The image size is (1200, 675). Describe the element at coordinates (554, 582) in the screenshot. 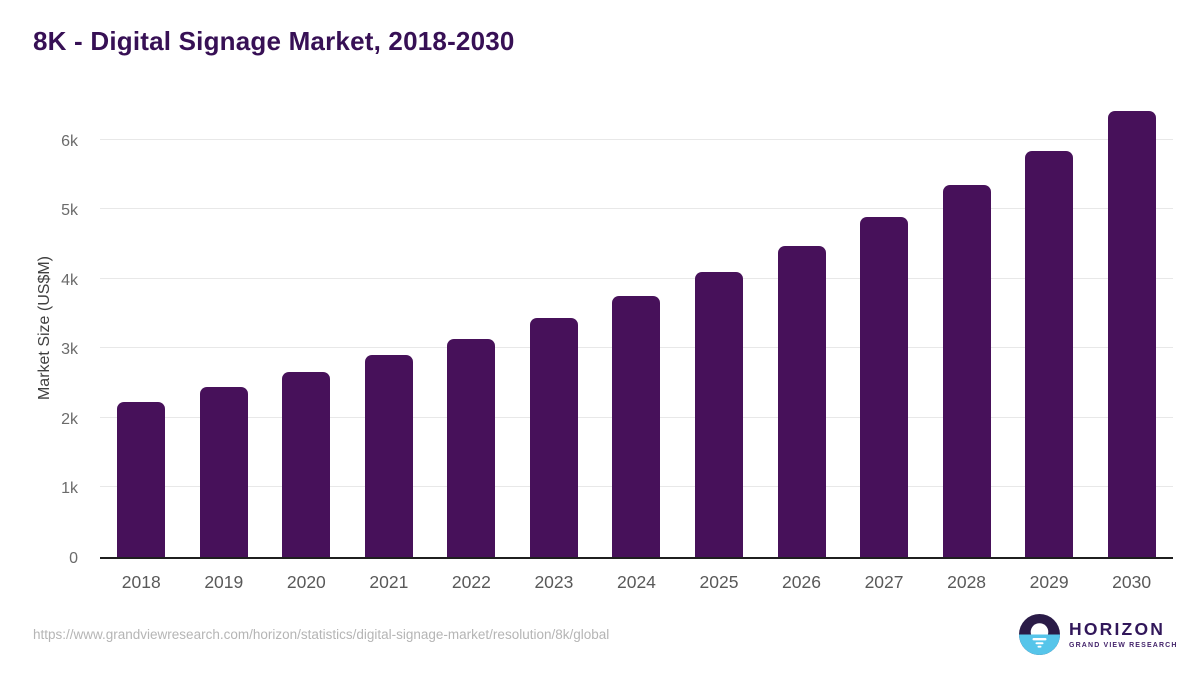

I see `x-tick-2023: 2023` at that location.